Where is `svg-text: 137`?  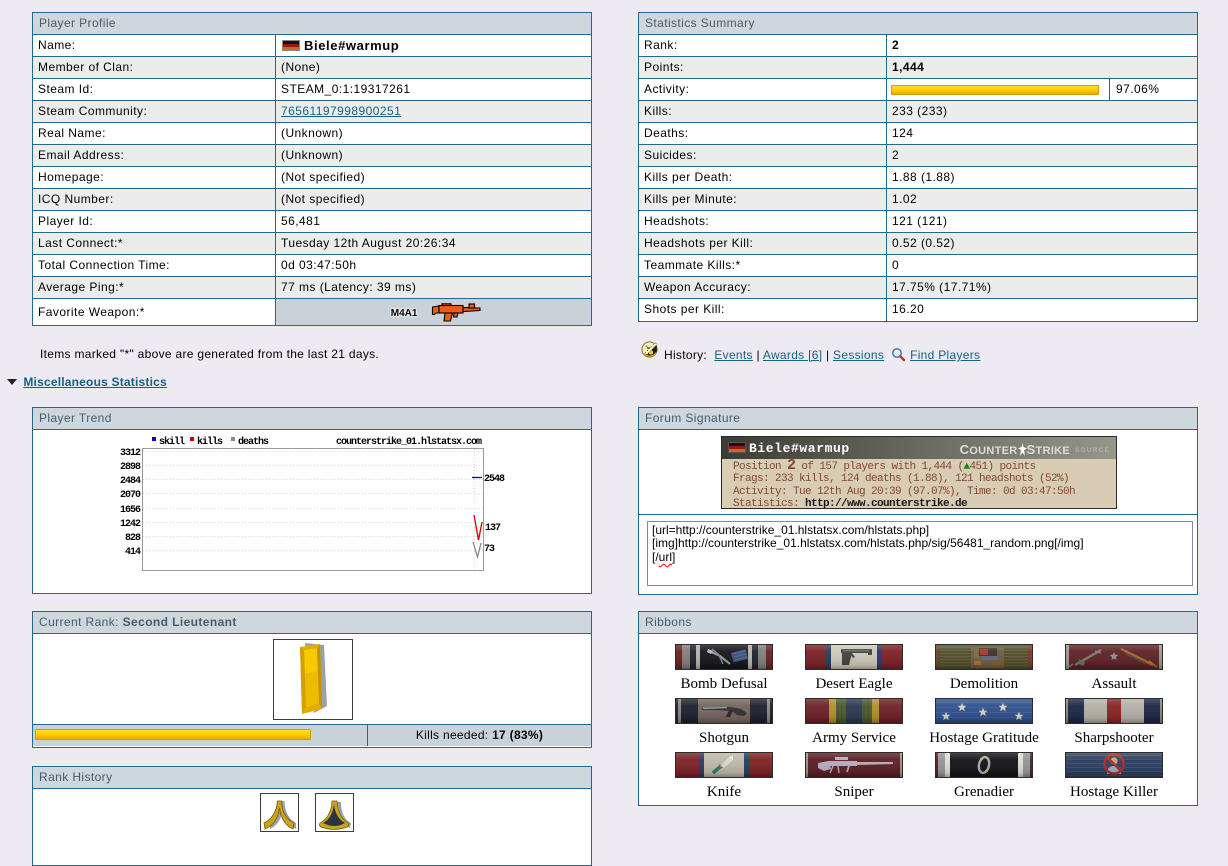
svg-text: 137 is located at coordinates (493, 528).